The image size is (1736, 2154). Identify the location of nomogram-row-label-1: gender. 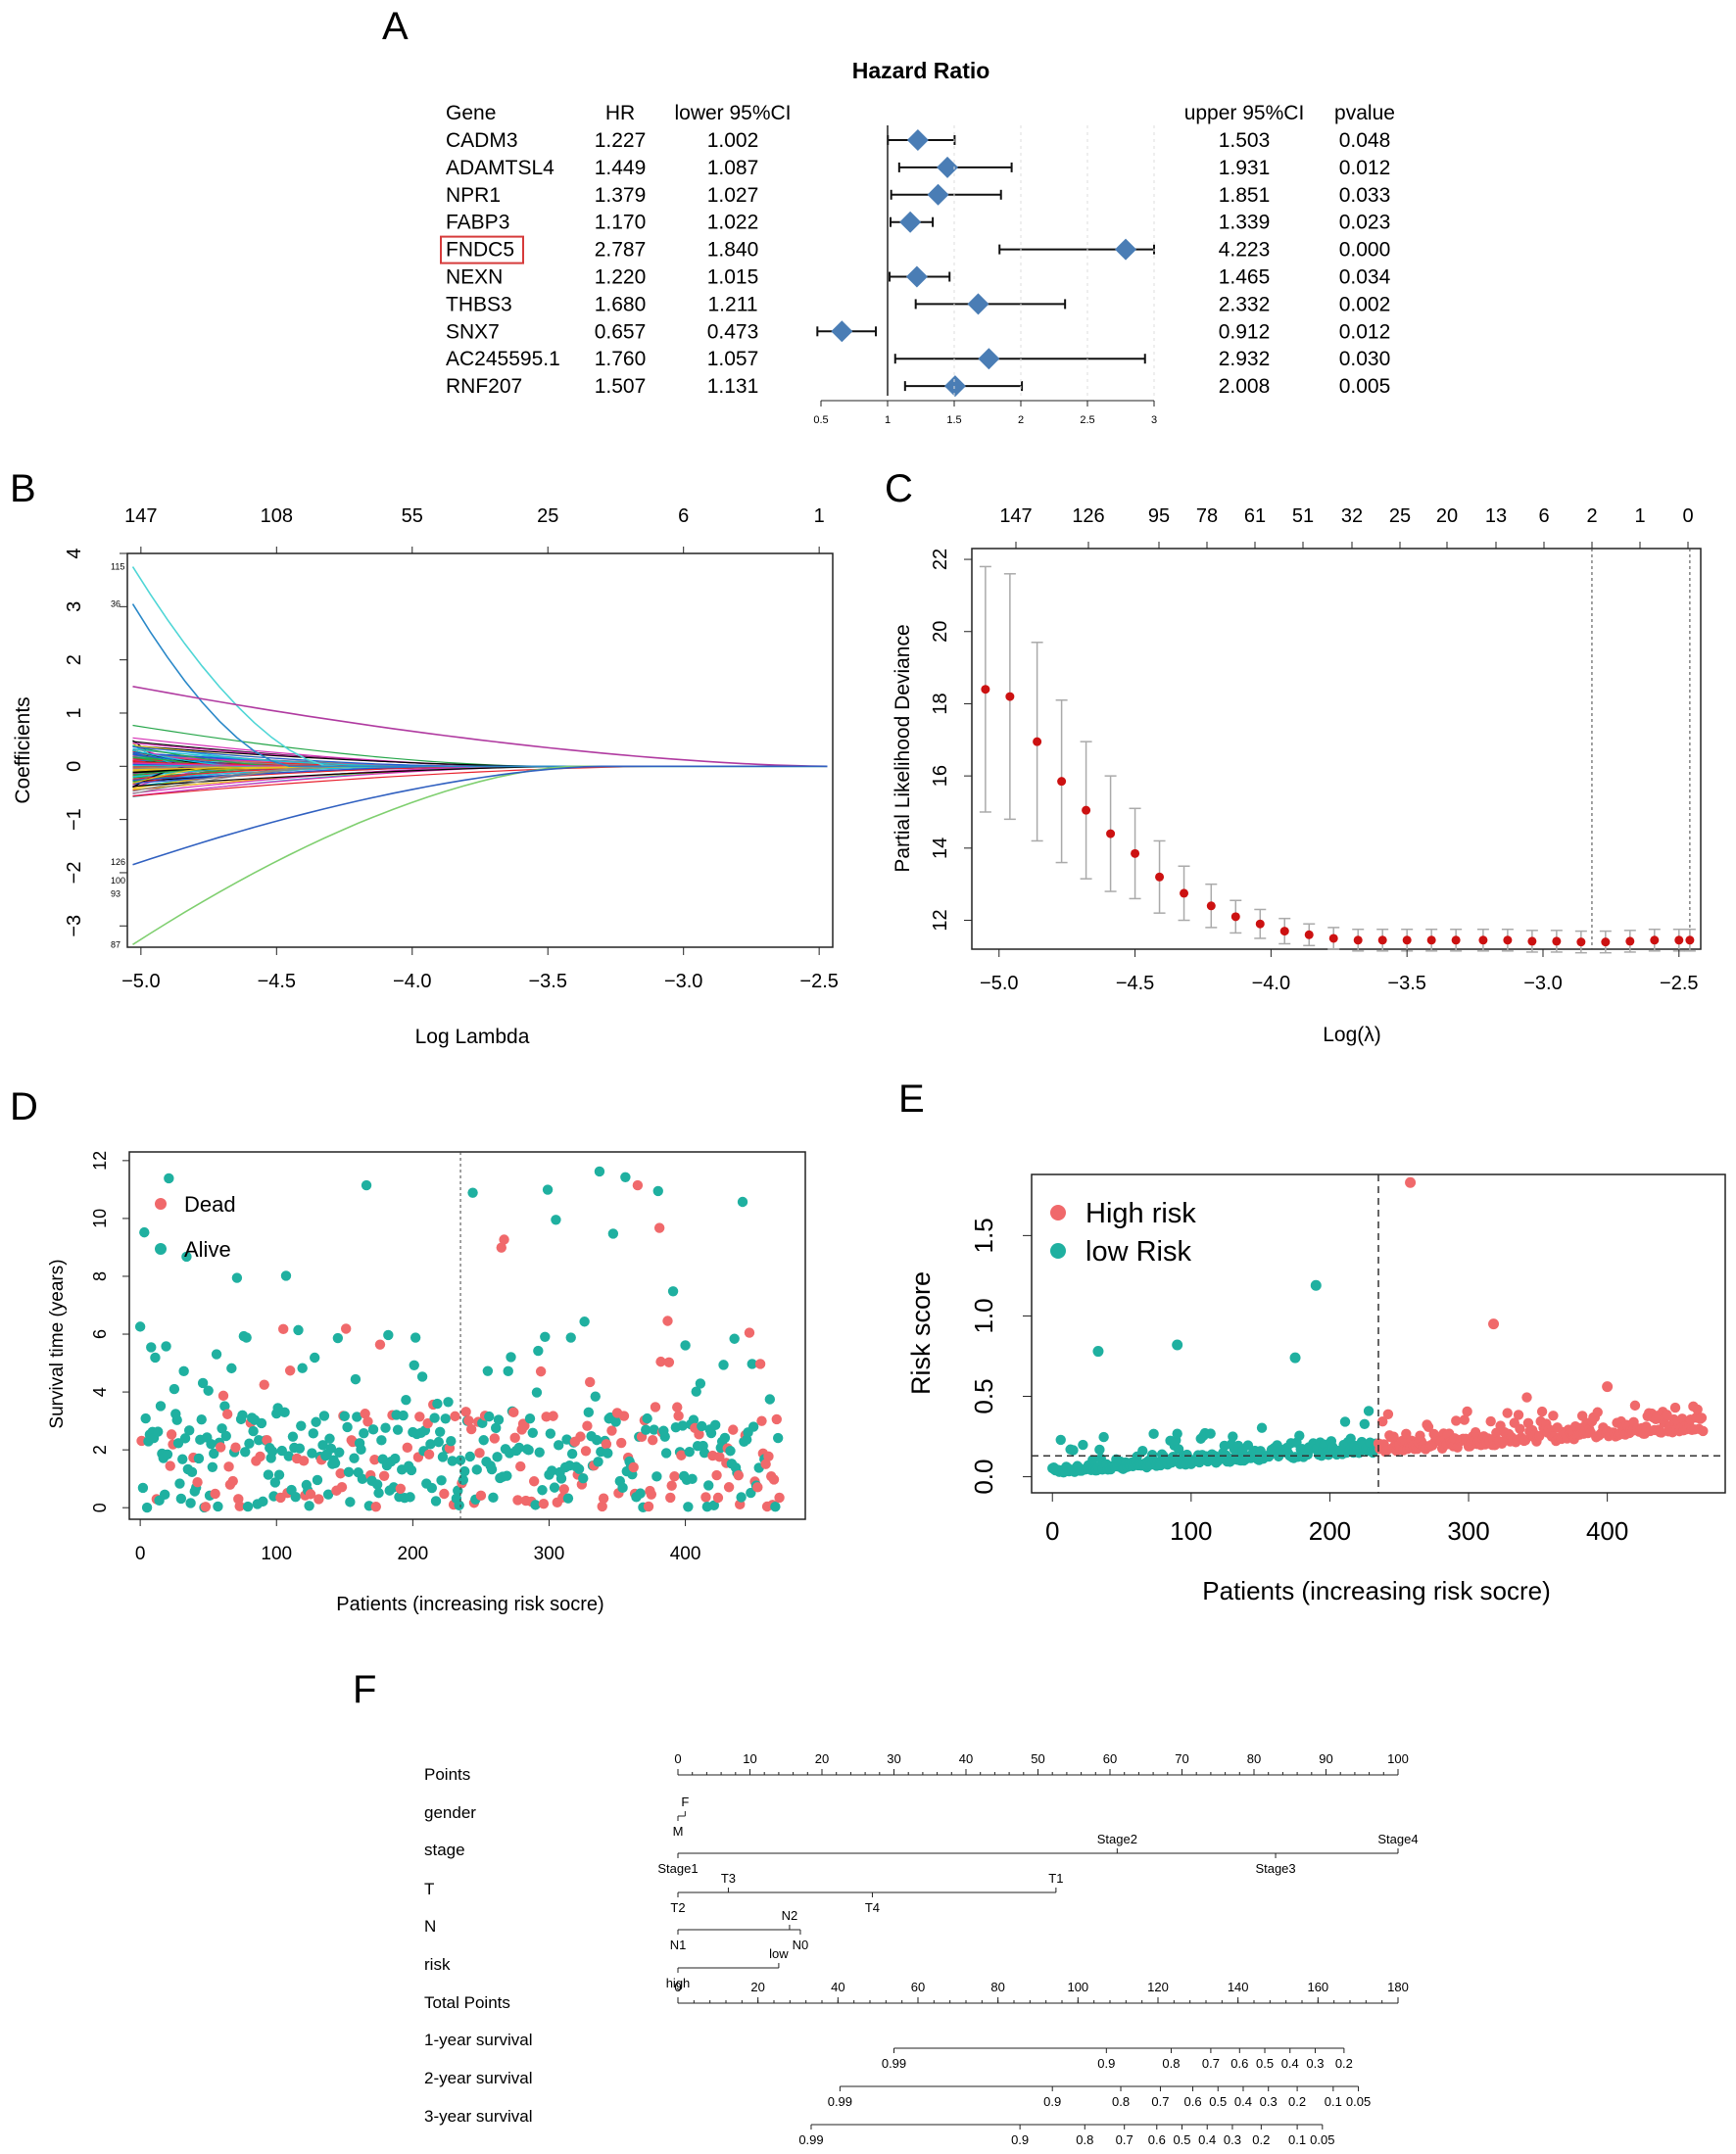
(450, 1812).